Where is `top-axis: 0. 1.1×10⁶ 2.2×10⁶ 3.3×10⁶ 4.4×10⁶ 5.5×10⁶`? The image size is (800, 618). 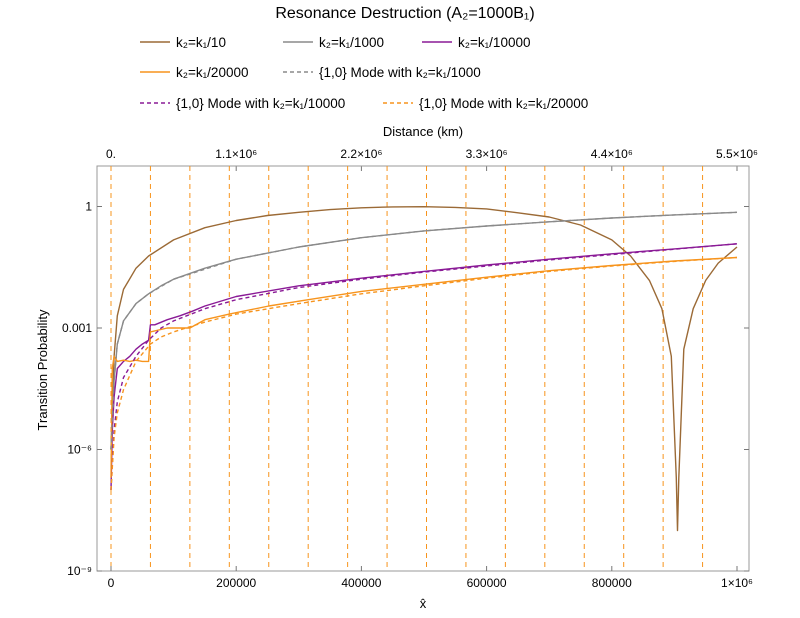
top-axis: 0. 1.1×10⁶ 2.2×10⁶ 3.3×10⁶ 4.4×10⁶ 5.5×10⁶ is located at coordinates (432, 159).